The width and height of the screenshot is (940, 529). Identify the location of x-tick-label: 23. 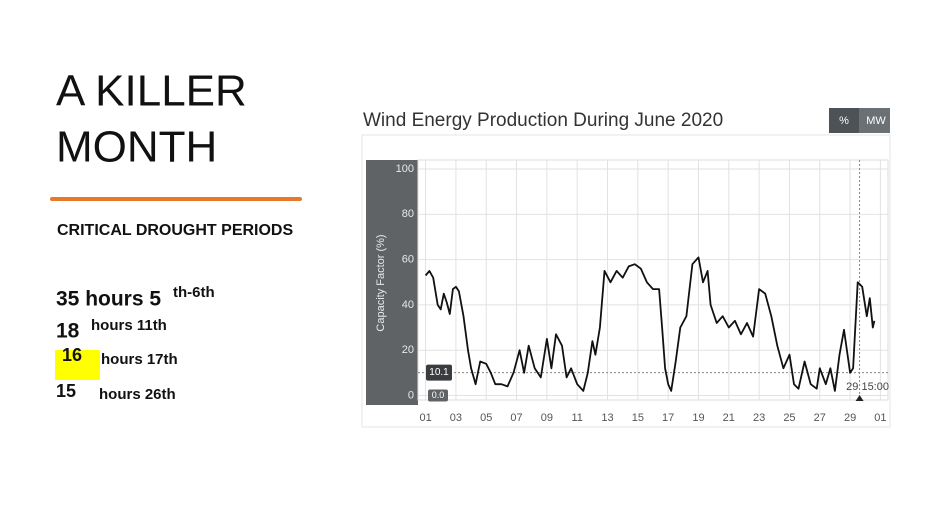
(759, 418).